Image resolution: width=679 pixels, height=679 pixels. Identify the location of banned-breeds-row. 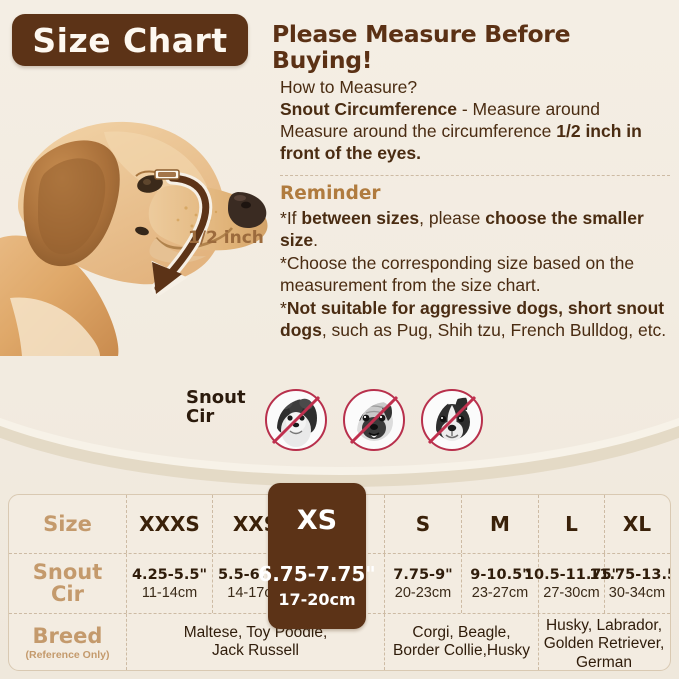
(374, 421).